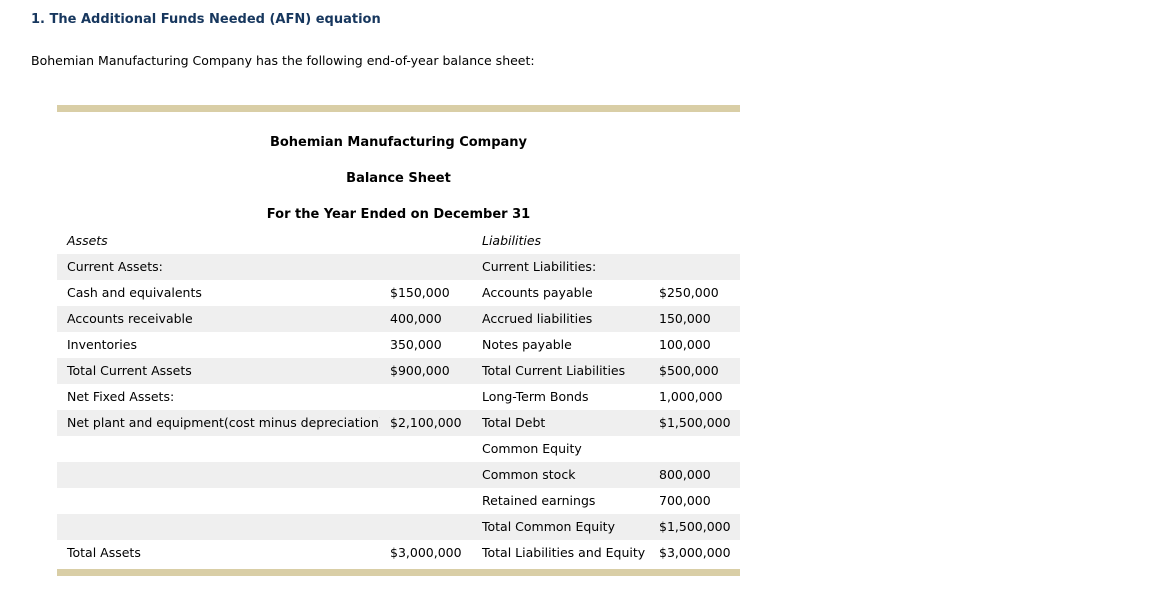 This screenshot has height=616, width=1153. I want to click on company-name: Bohemian Manufacturing Company, so click(398, 142).